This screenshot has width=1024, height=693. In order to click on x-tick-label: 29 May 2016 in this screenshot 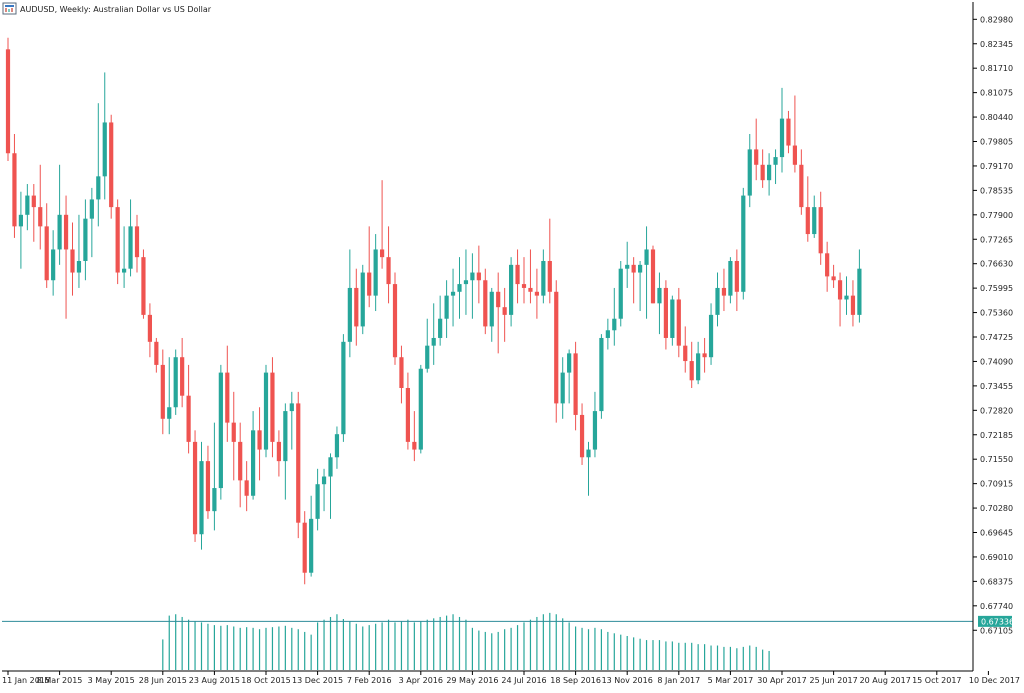, I will do `click(472, 680)`.